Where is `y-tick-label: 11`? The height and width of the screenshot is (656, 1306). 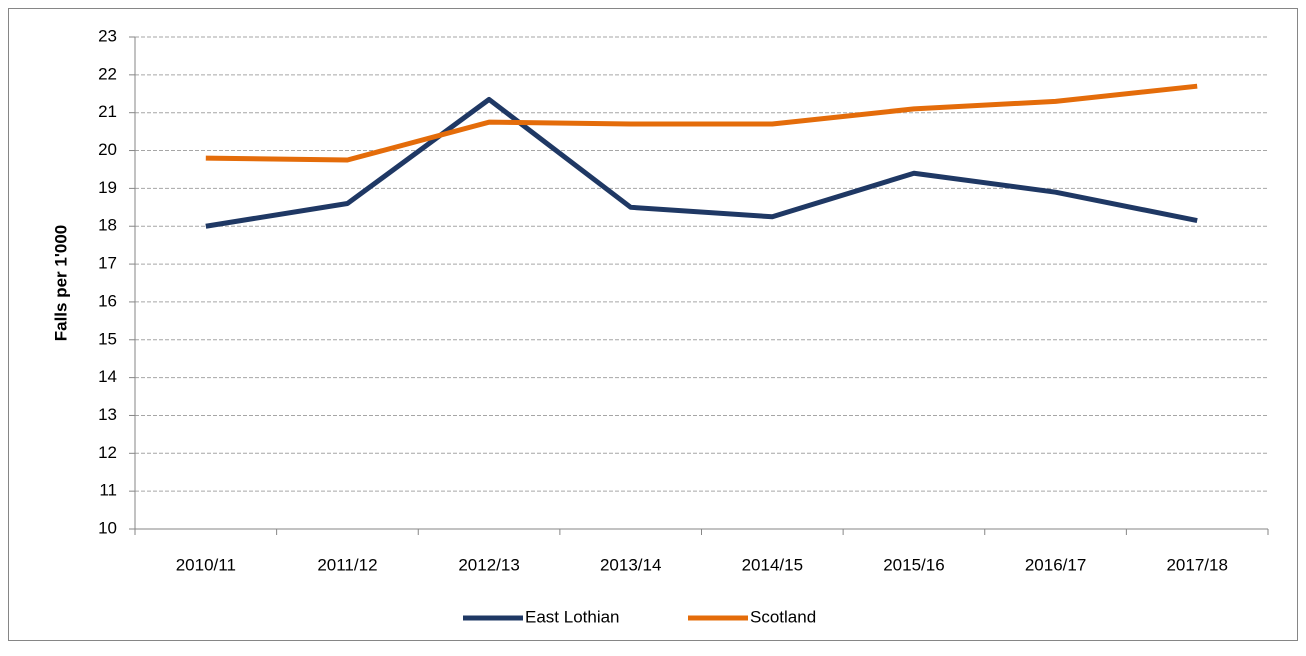
y-tick-label: 11 is located at coordinates (108, 490).